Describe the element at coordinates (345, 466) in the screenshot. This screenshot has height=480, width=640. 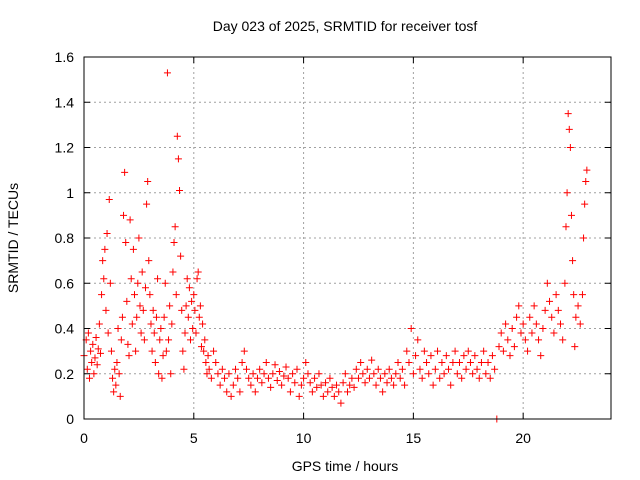
I see `x-axis-label: GPS time / hours` at that location.